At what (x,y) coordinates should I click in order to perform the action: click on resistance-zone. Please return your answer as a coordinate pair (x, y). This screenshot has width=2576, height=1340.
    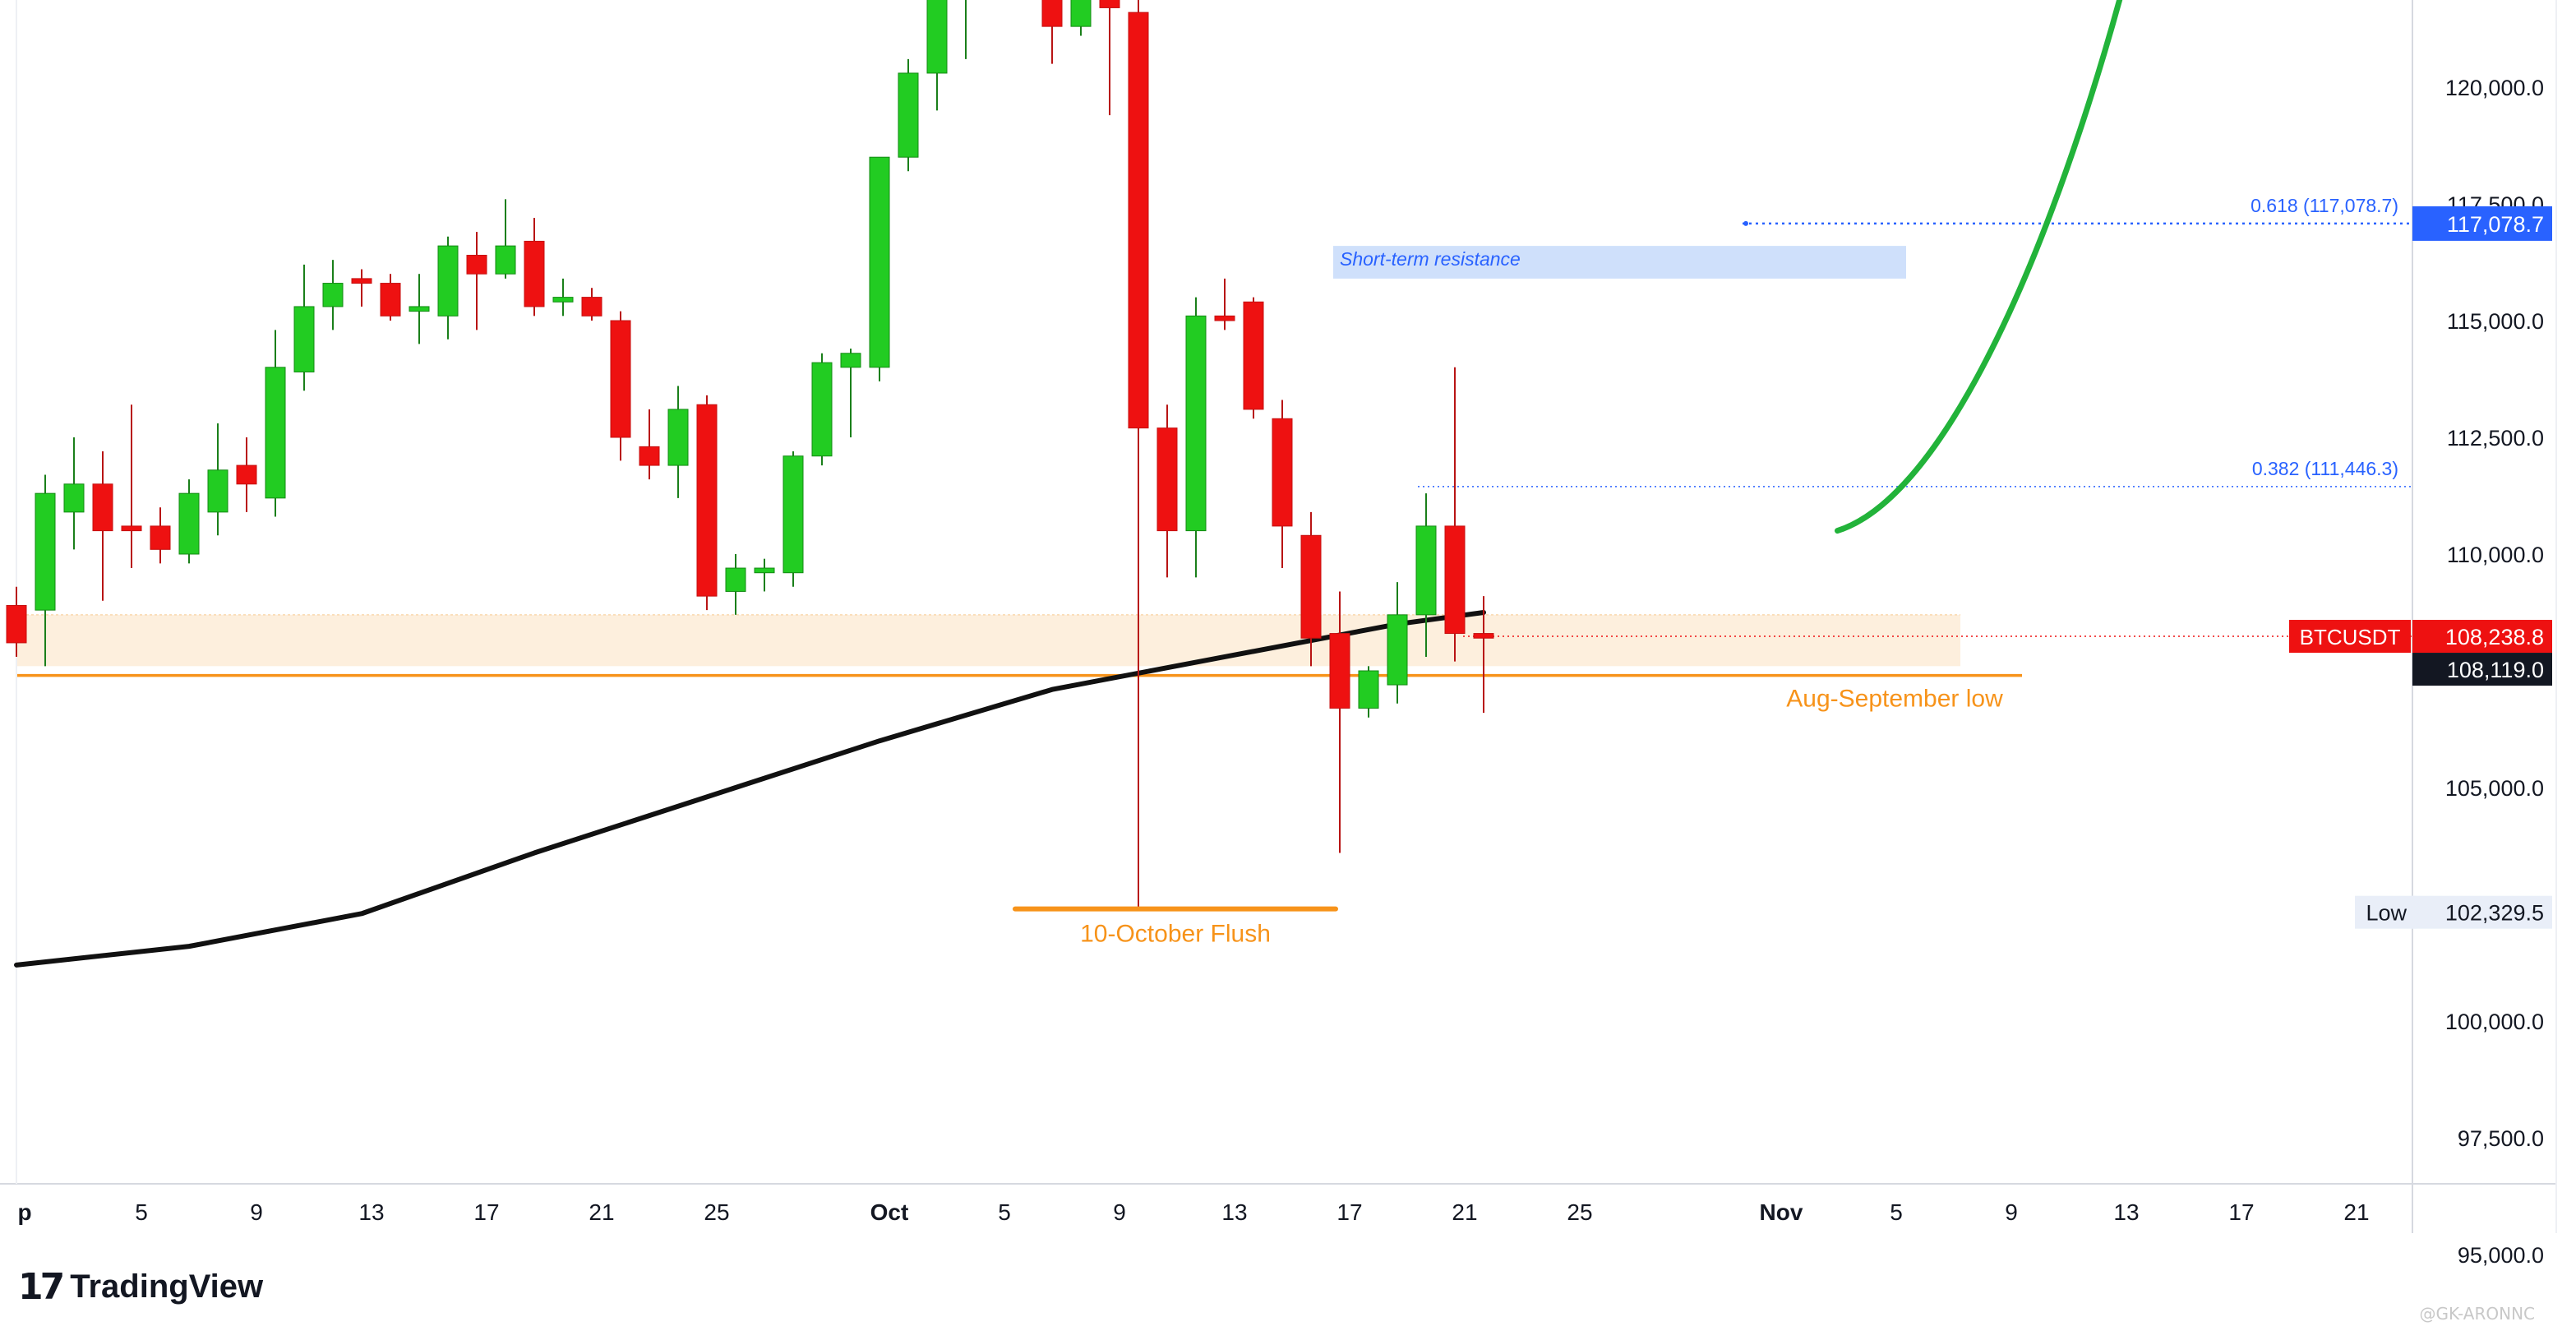
    Looking at the image, I should click on (1619, 262).